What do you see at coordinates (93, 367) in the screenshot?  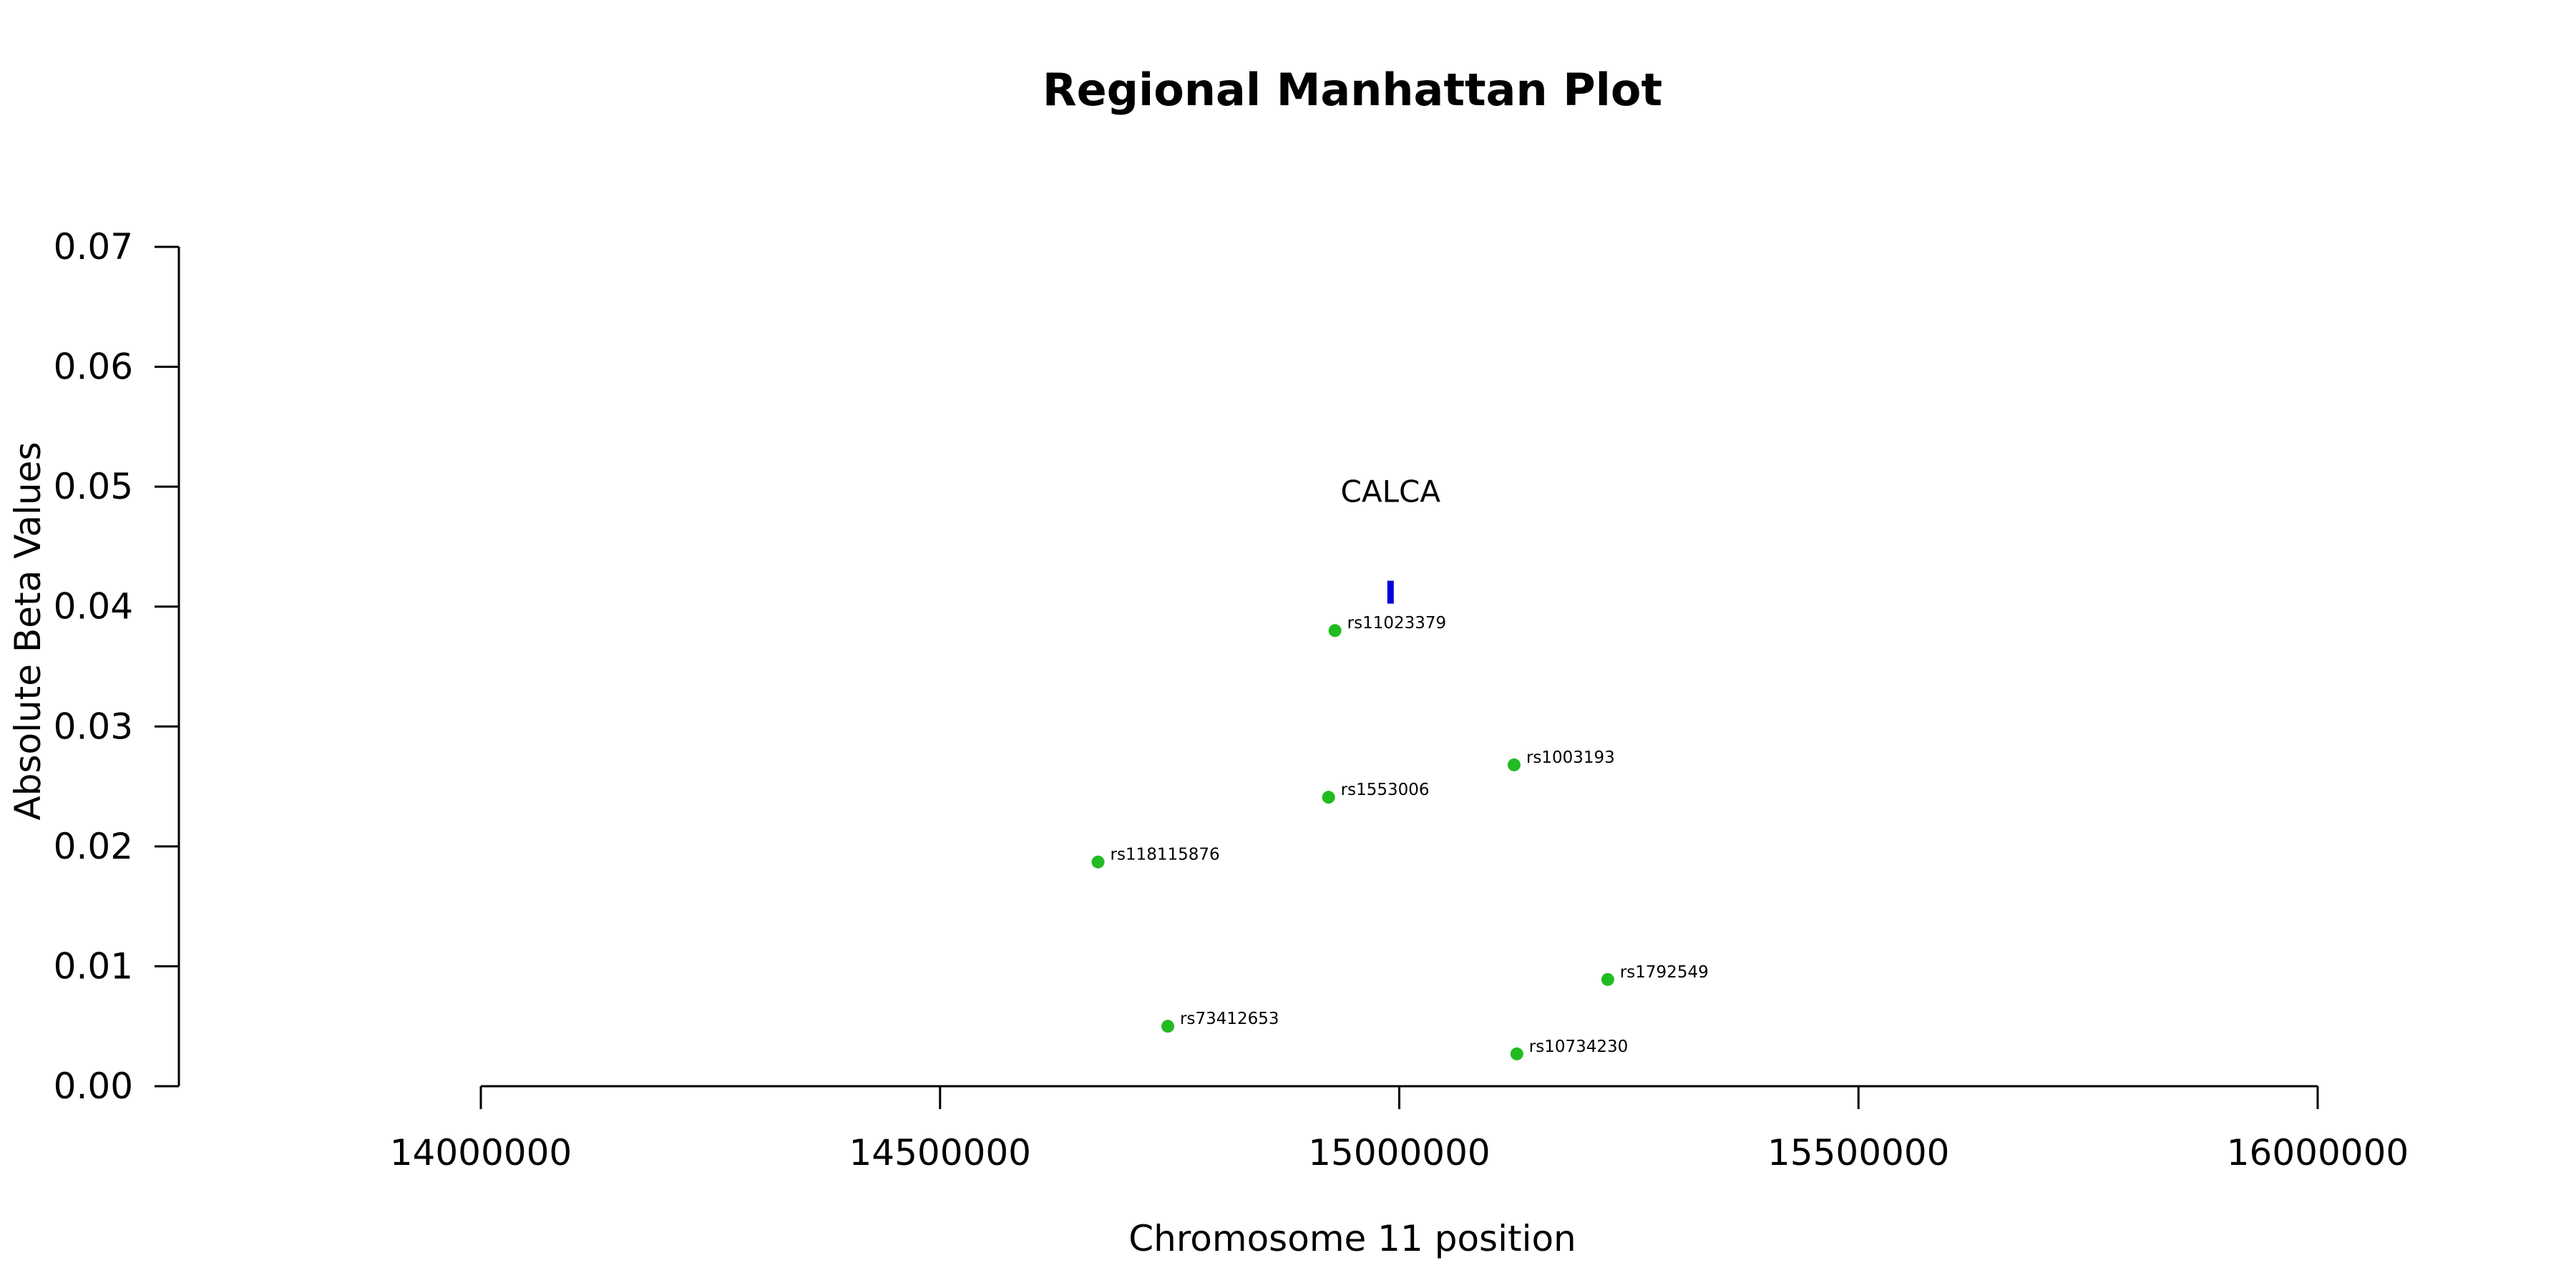 I see `y-tick-label: 0.06` at bounding box center [93, 367].